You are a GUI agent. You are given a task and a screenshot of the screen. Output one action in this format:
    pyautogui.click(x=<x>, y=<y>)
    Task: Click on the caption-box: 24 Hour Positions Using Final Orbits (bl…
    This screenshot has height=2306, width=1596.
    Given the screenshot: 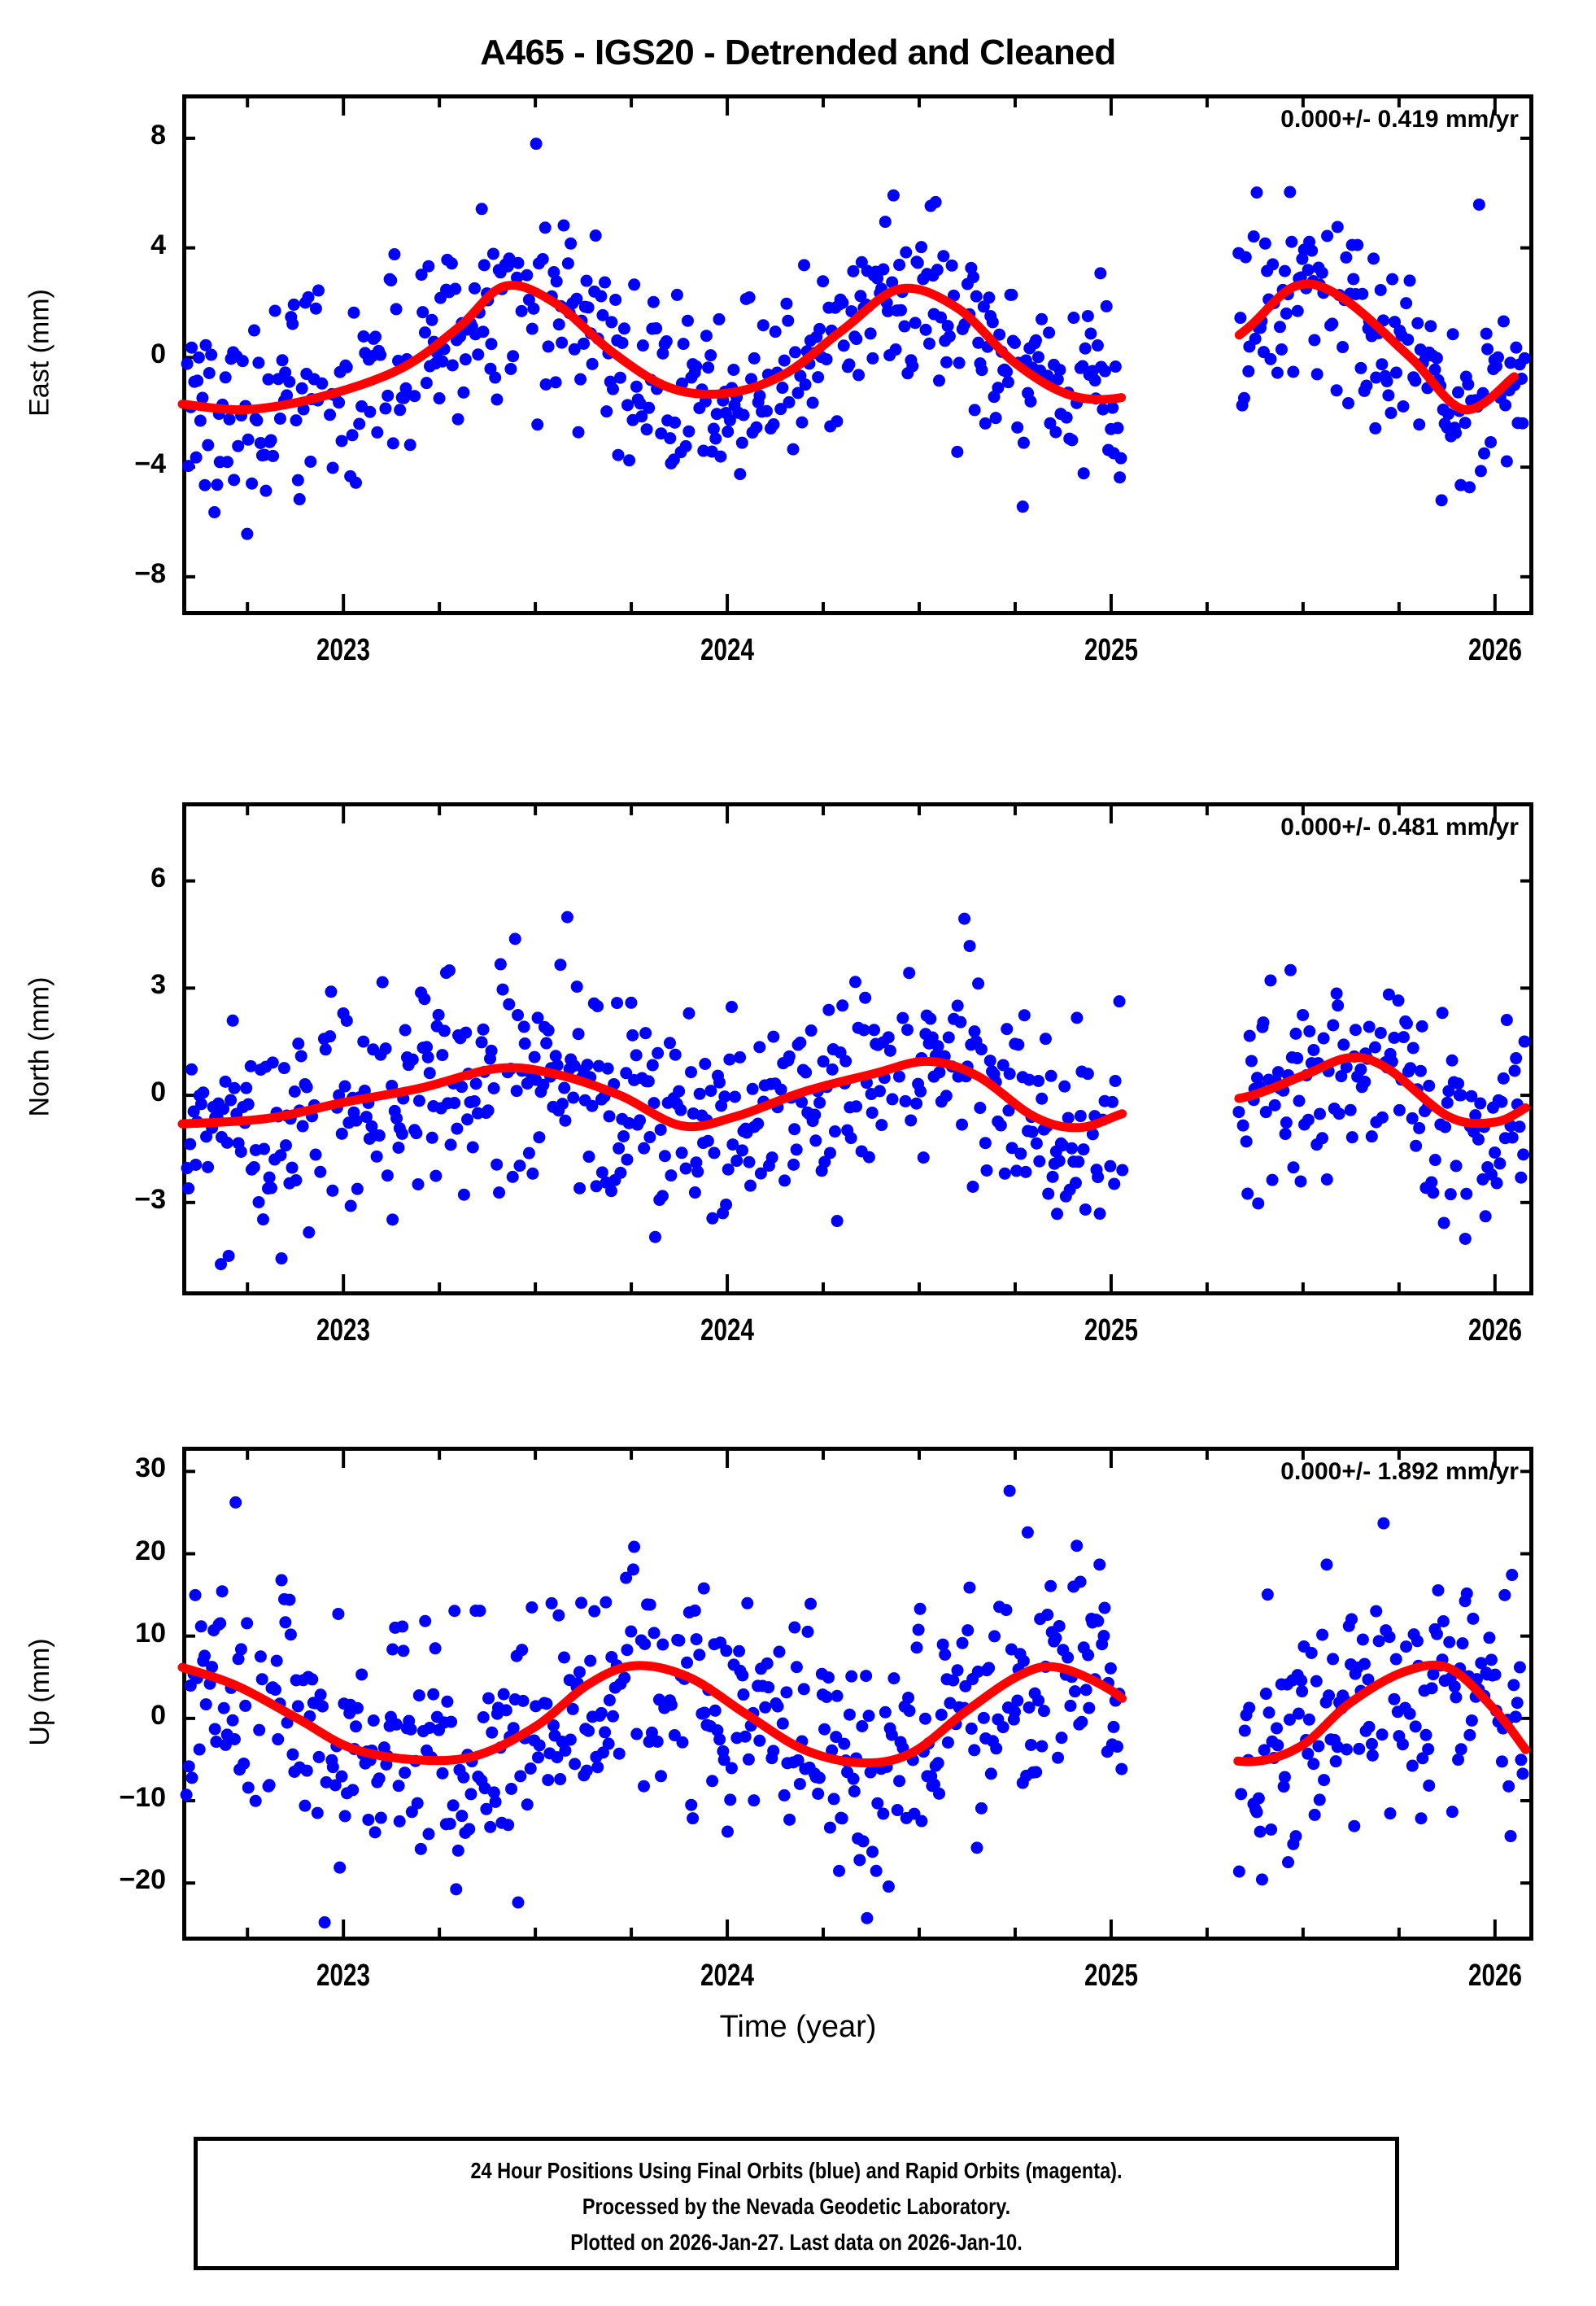 What is the action you would take?
    pyautogui.click(x=796, y=2203)
    